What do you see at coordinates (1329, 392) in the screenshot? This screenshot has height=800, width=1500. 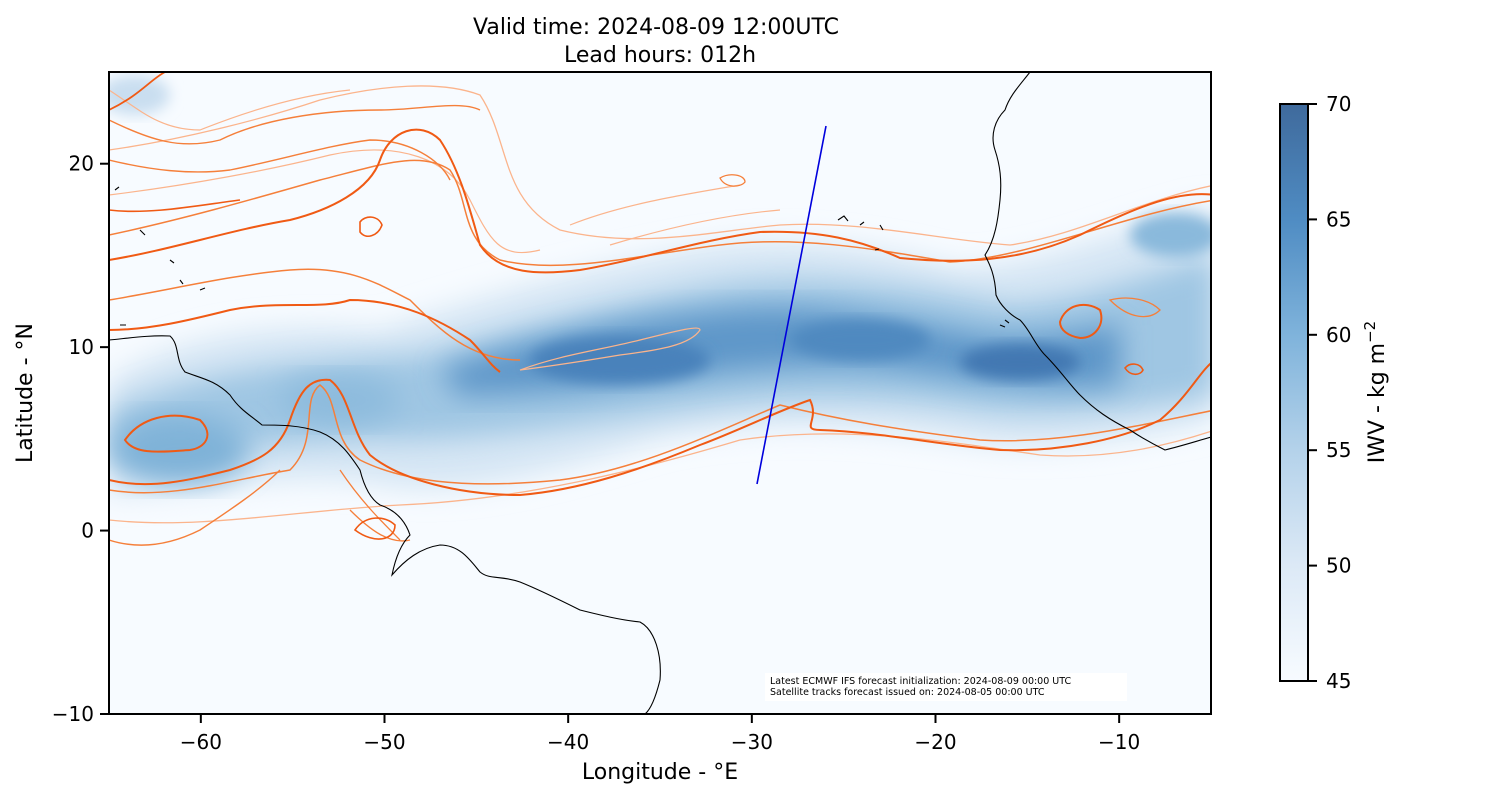 I see `colorbar-ticks: 45 50 55 60 65 70` at bounding box center [1329, 392].